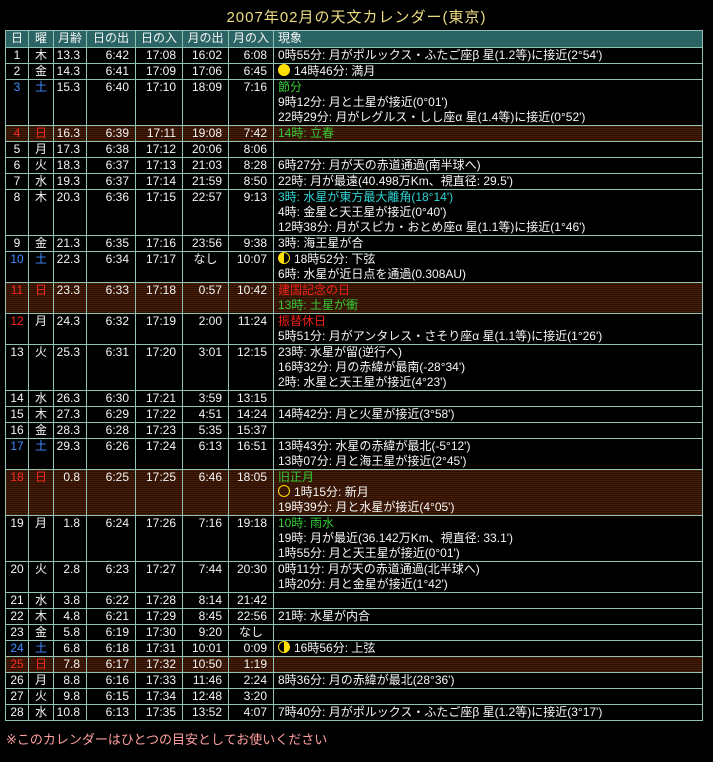 This screenshot has width=713, height=762. I want to click on cell-sunrise: 6:35, so click(111, 243).